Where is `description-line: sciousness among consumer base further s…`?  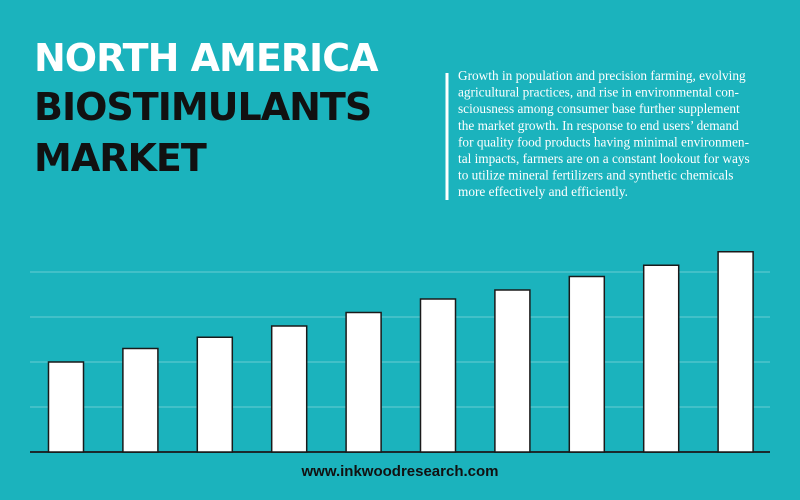
description-line: sciousness among consumer base further s… is located at coordinates (599, 108).